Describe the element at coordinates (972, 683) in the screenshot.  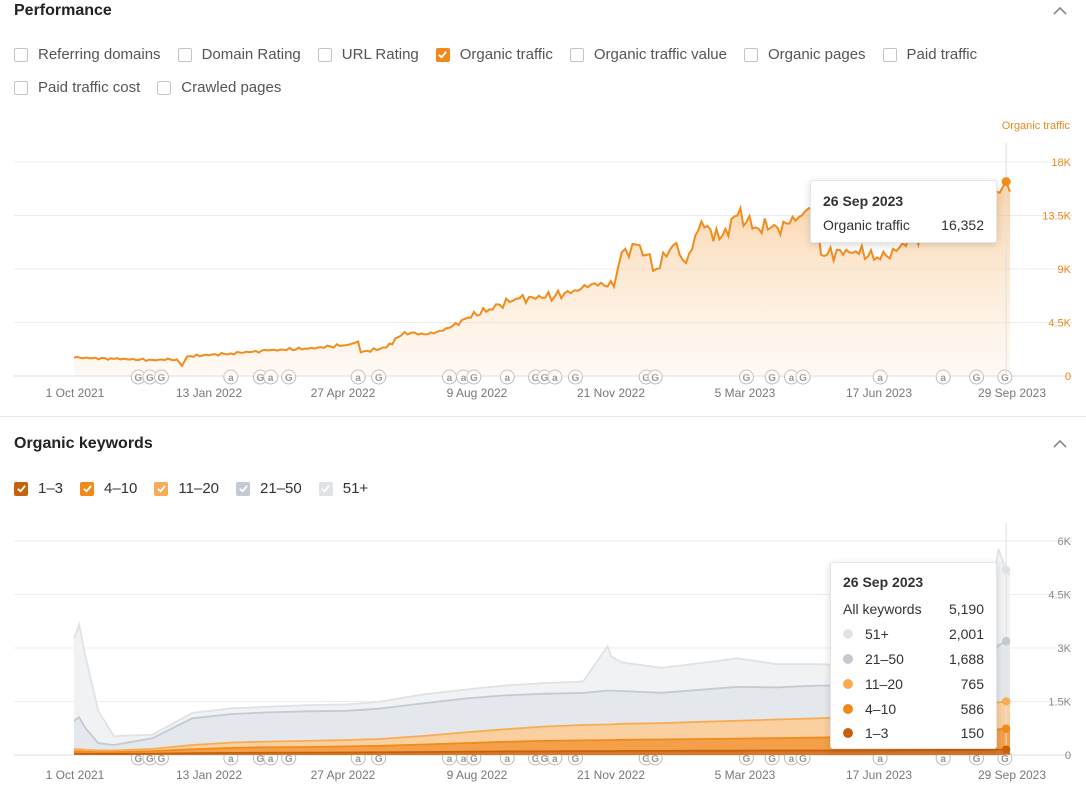
I see `keywords-tooltip-value: 765` at that location.